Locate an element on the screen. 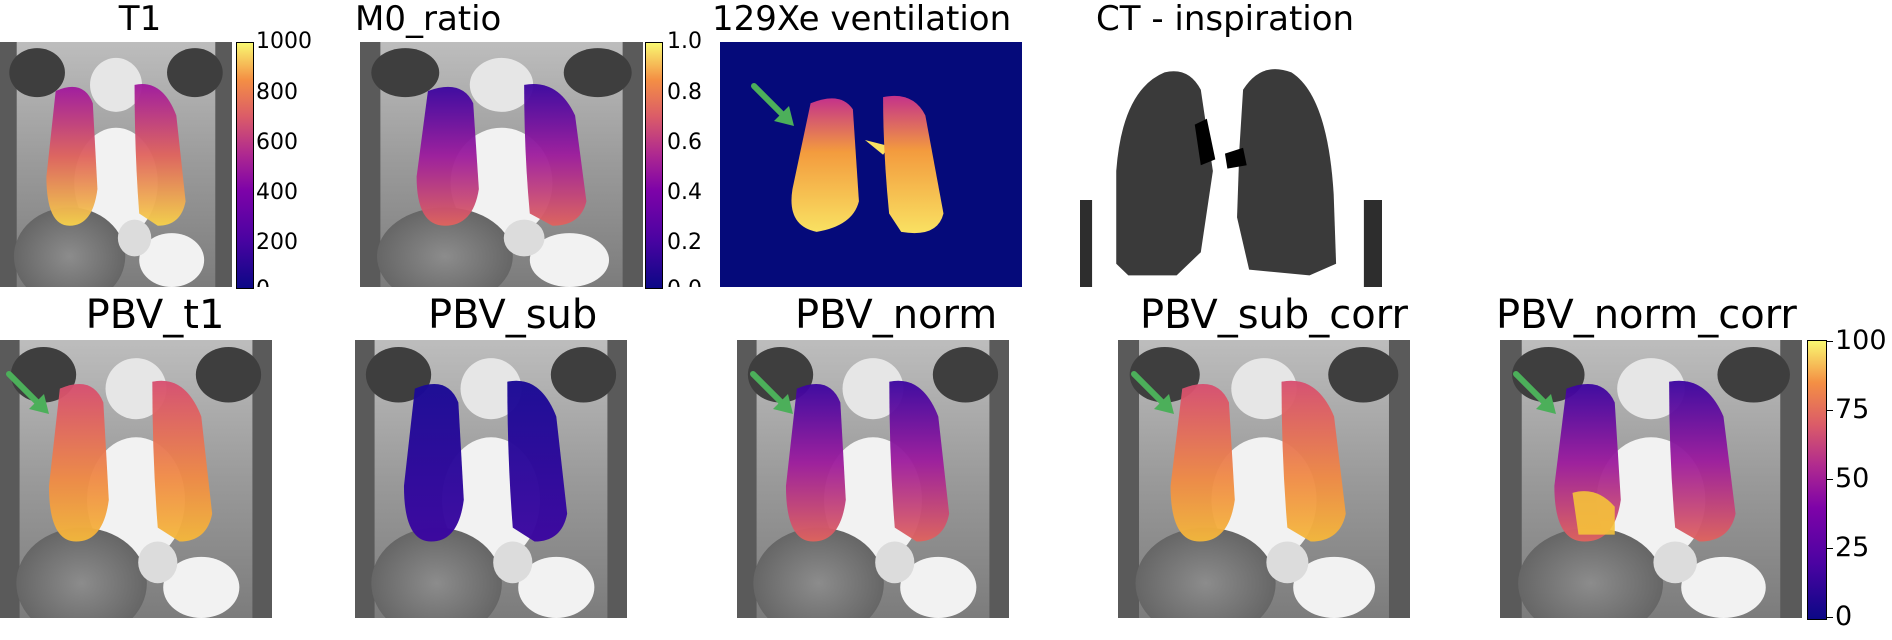  pbv-sub-image is located at coordinates (491, 479).